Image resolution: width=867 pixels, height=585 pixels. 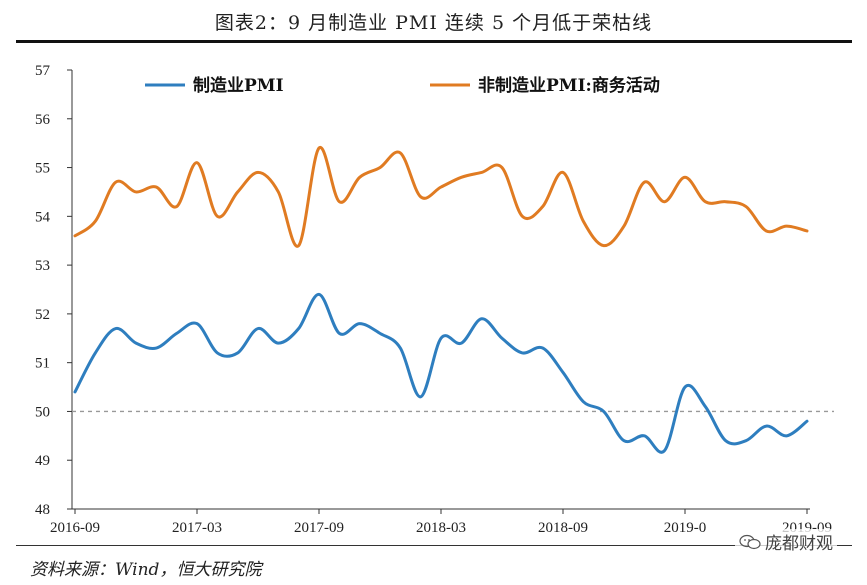 What do you see at coordinates (433, 23) in the screenshot?
I see `chart-title: 图表2：9 月制造业 PMI 连续 5 个月低于荣枯线` at bounding box center [433, 23].